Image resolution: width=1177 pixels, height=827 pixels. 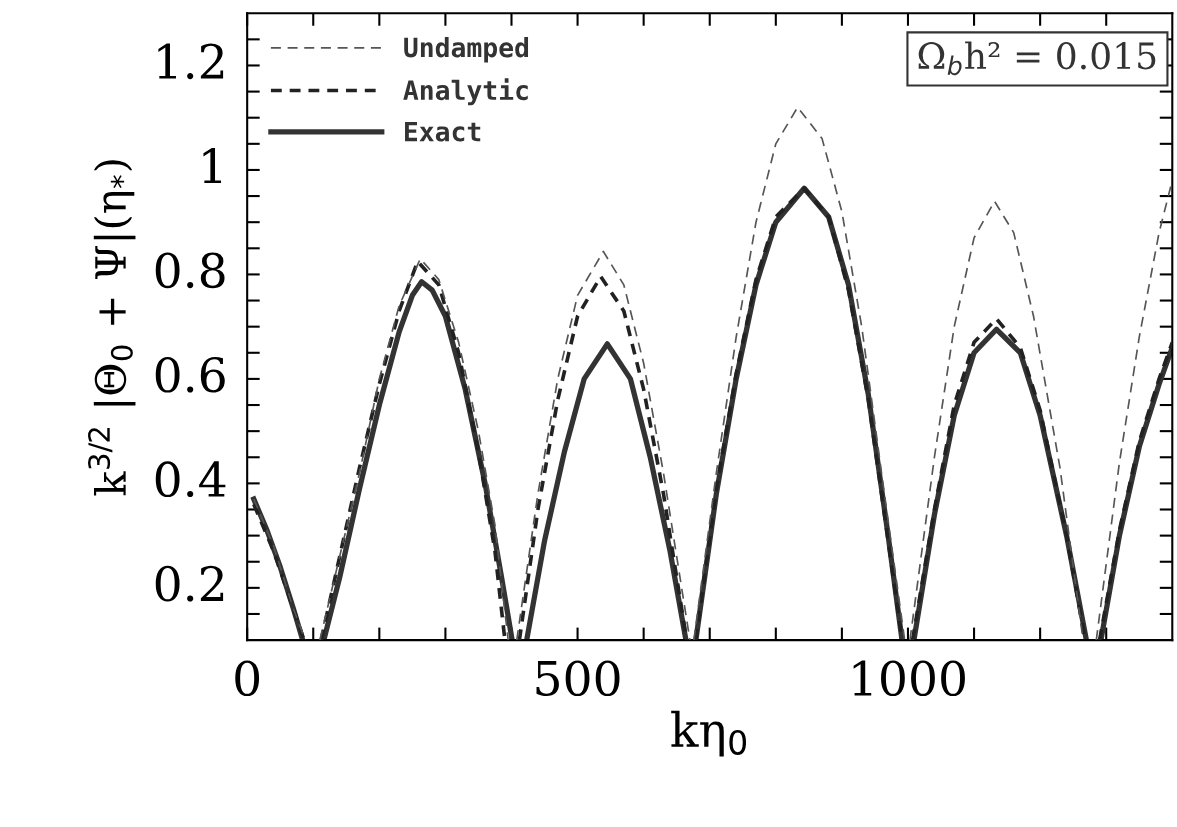 I want to click on y-tick-label: 0.2, so click(x=189, y=583).